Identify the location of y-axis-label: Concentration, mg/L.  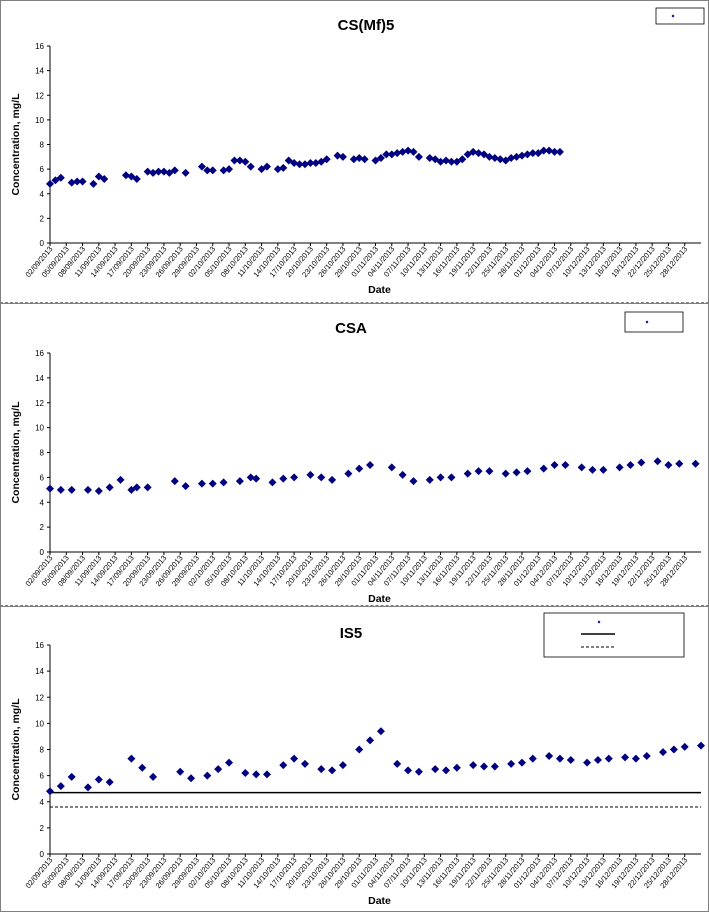
(16, 144).